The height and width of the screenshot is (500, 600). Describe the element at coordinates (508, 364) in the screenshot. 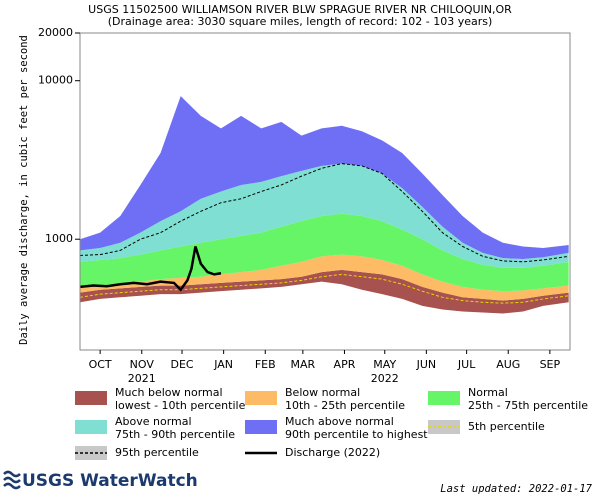

I see `x-tick-label: AUG` at that location.